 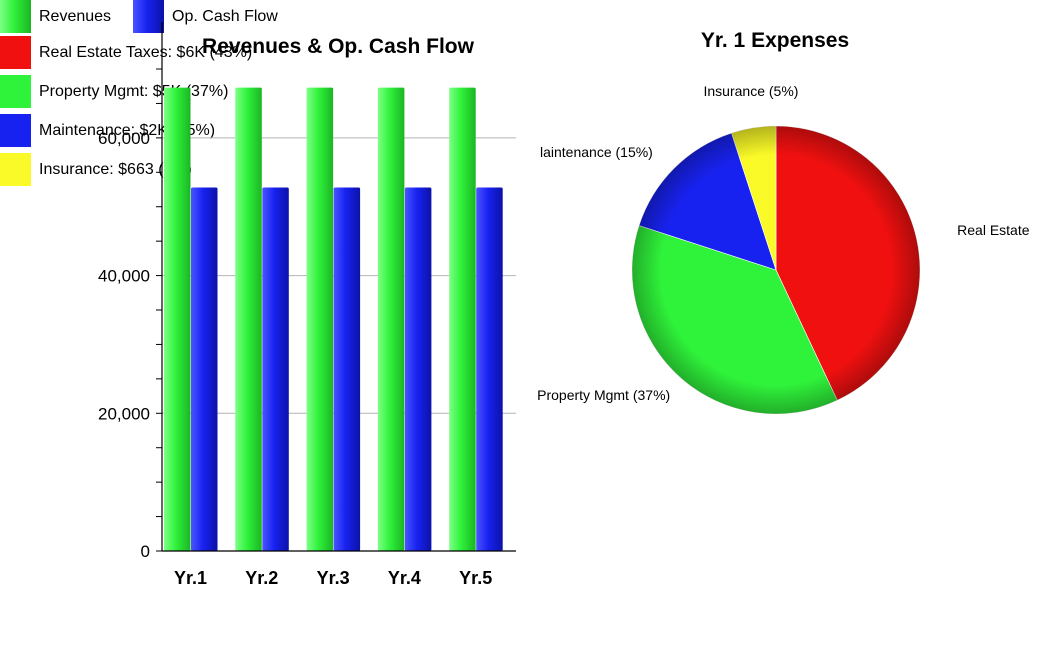 I want to click on pie-slice-label: laintenance (15%), so click(x=596, y=152).